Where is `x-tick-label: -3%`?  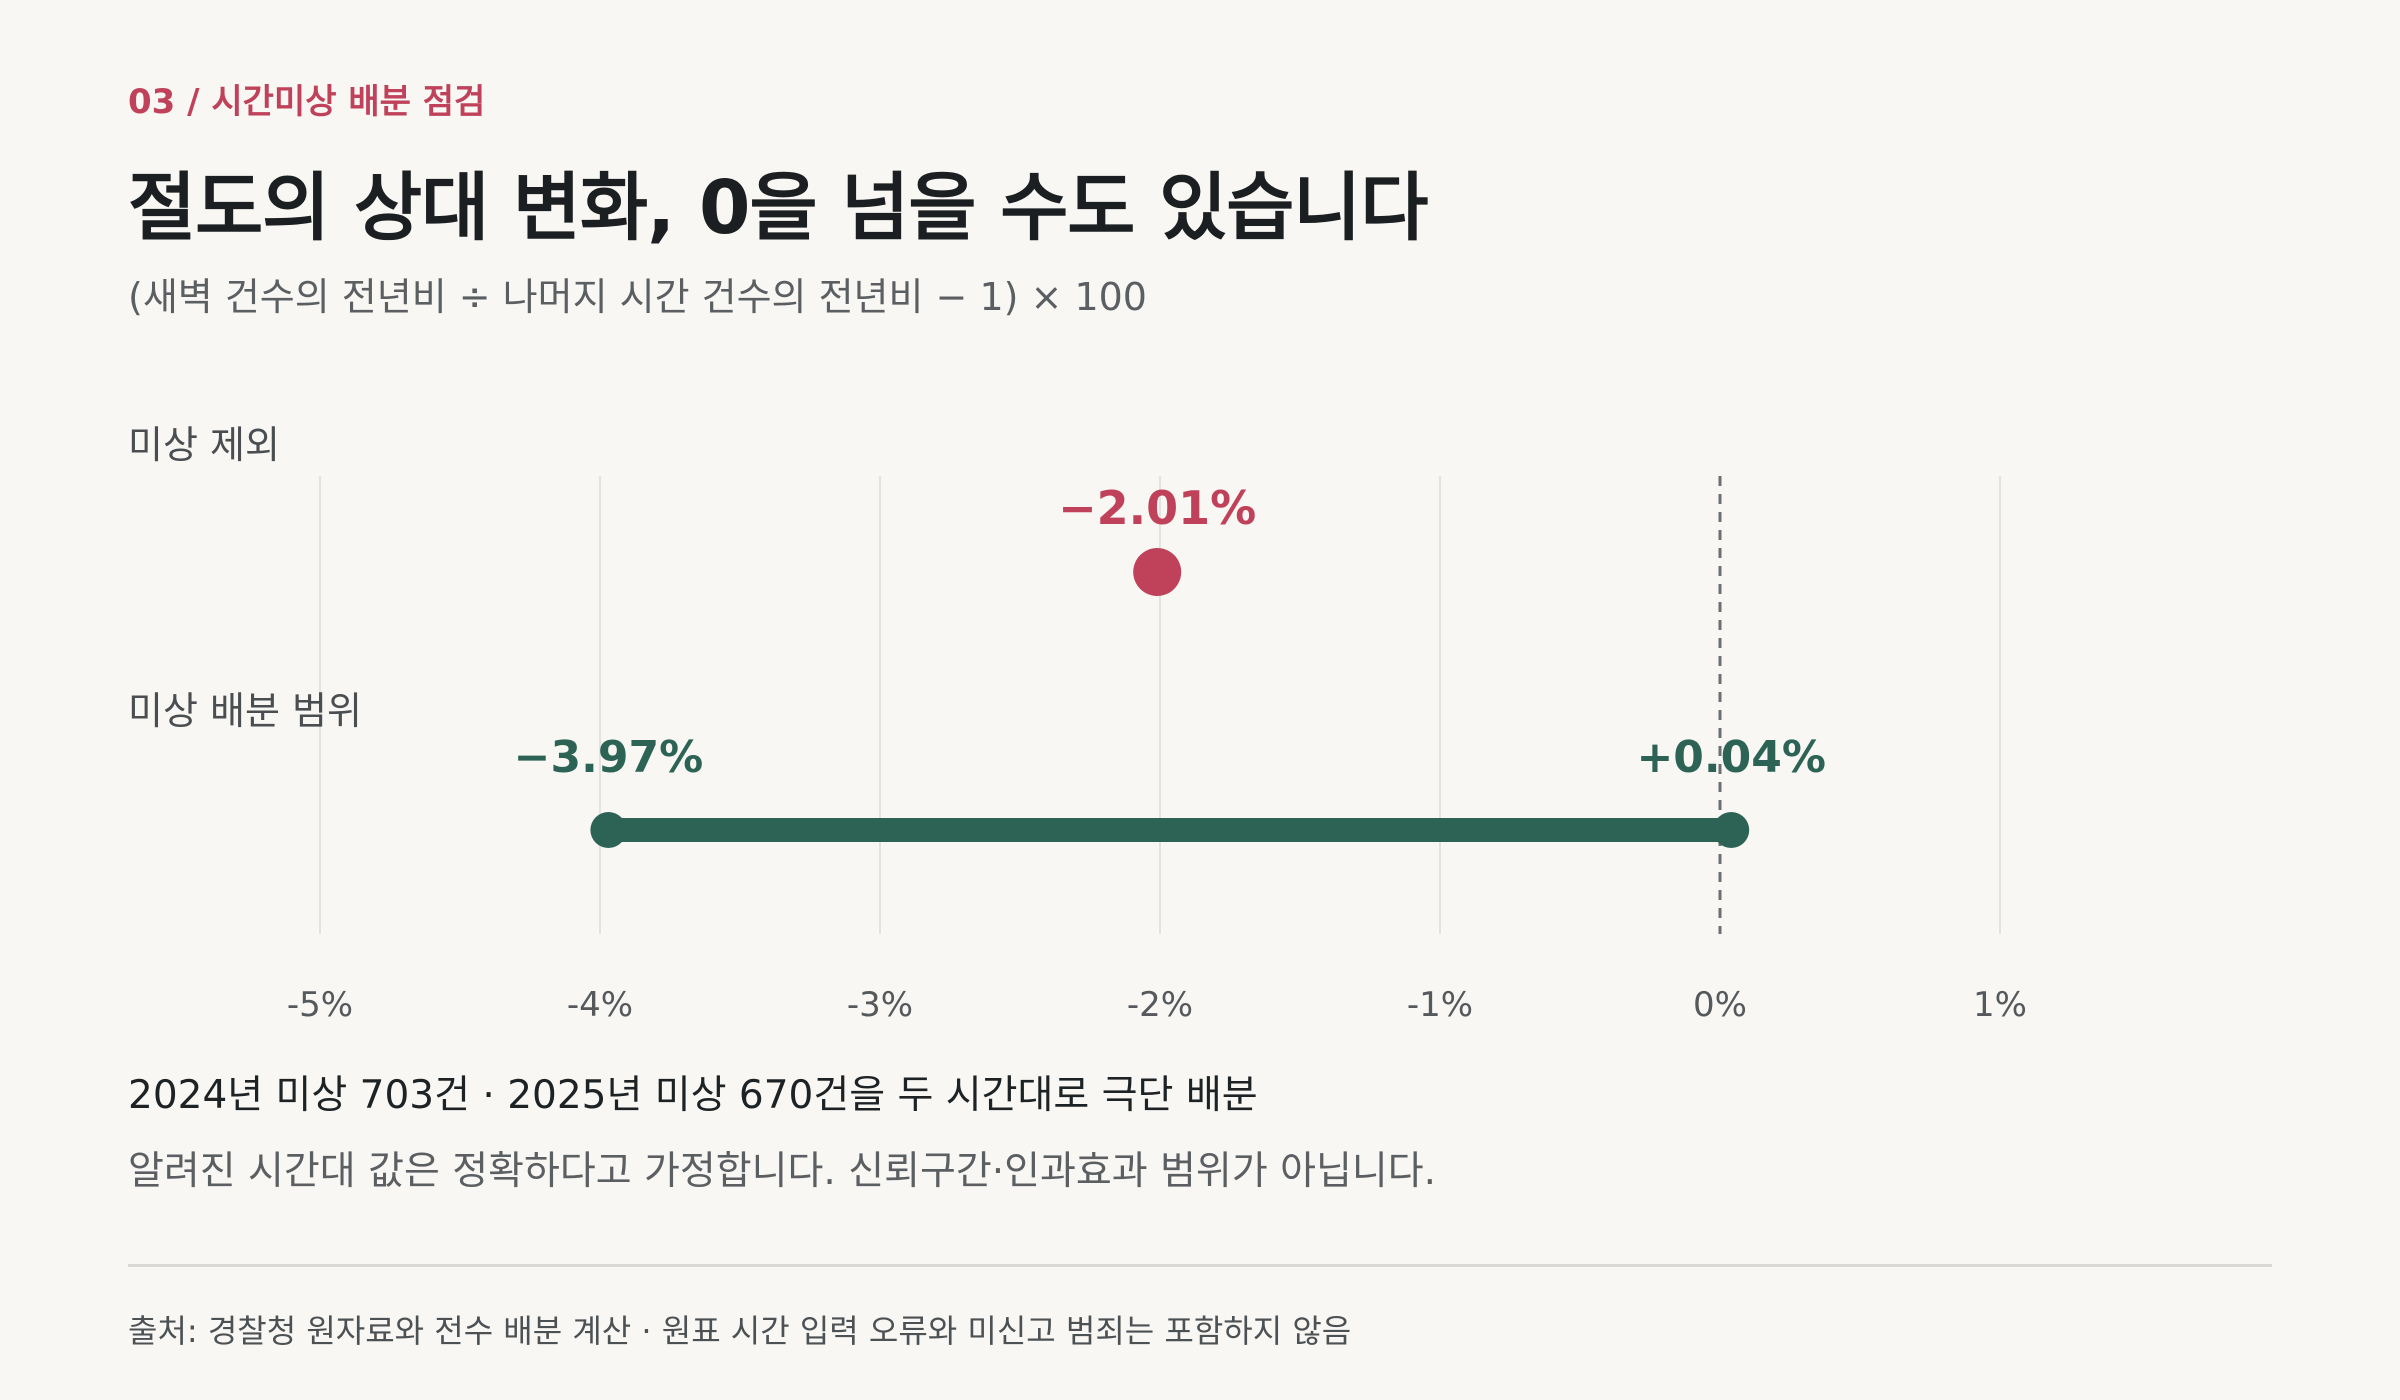
x-tick-label: -3% is located at coordinates (880, 1005).